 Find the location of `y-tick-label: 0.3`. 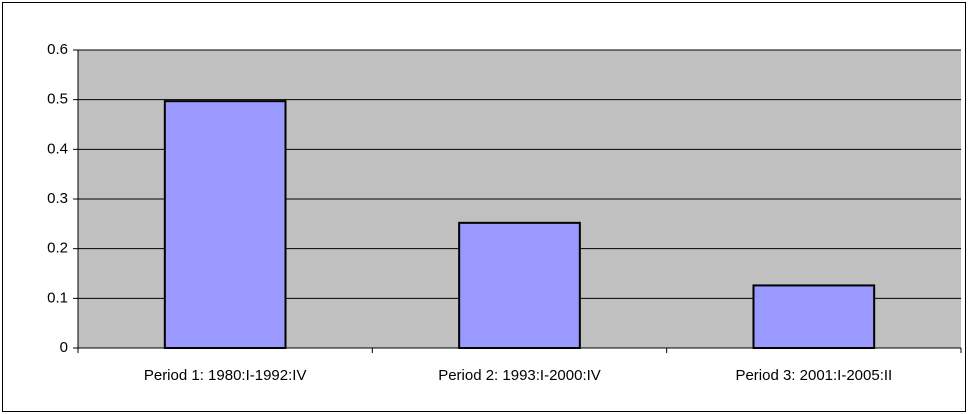

y-tick-label: 0.3 is located at coordinates (57, 198).